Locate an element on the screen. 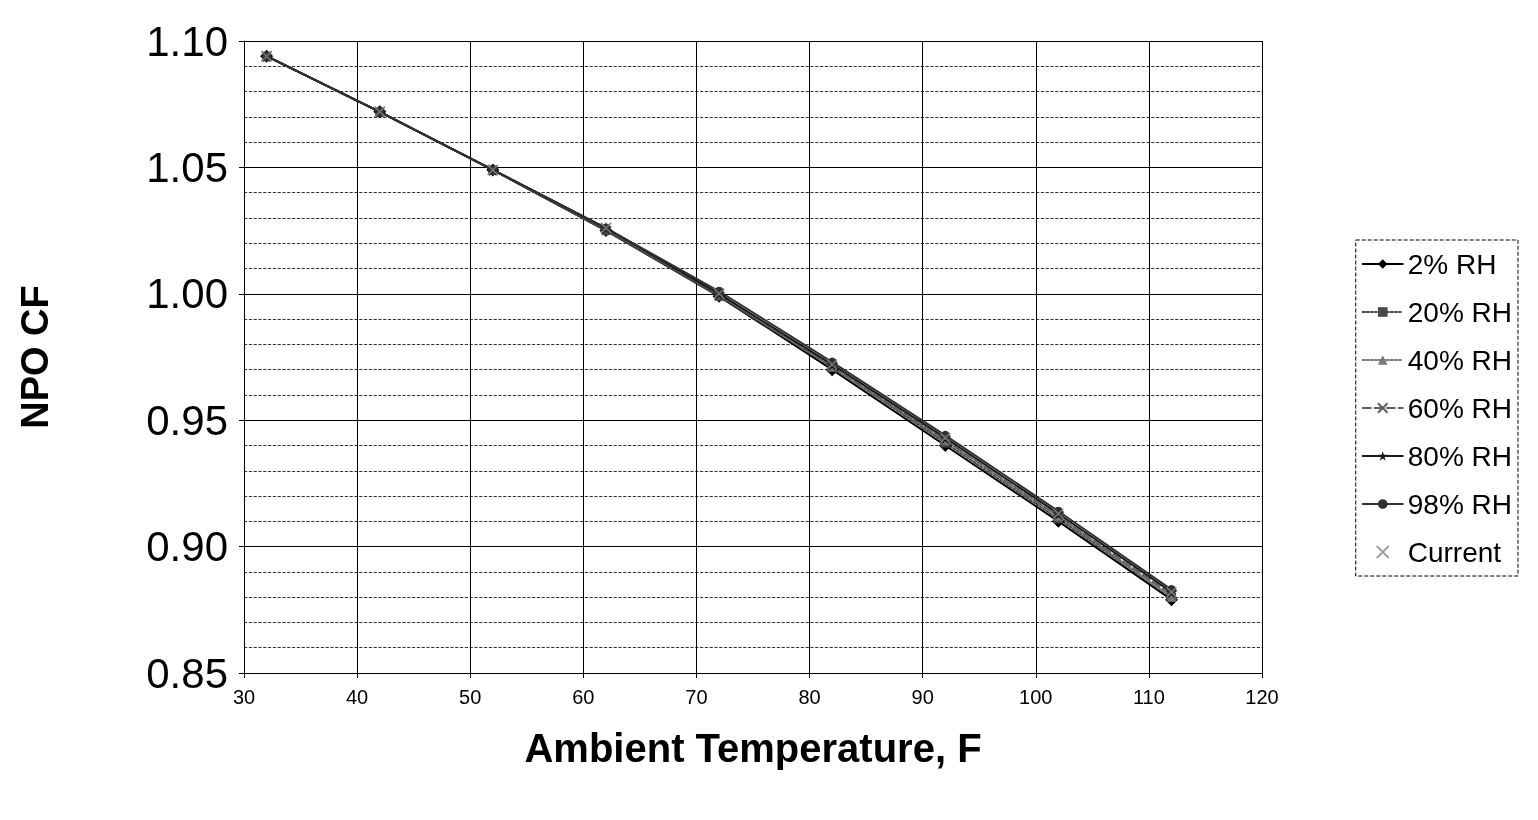 This screenshot has width=1538, height=820. legend-label: 80% RH is located at coordinates (1459, 456).